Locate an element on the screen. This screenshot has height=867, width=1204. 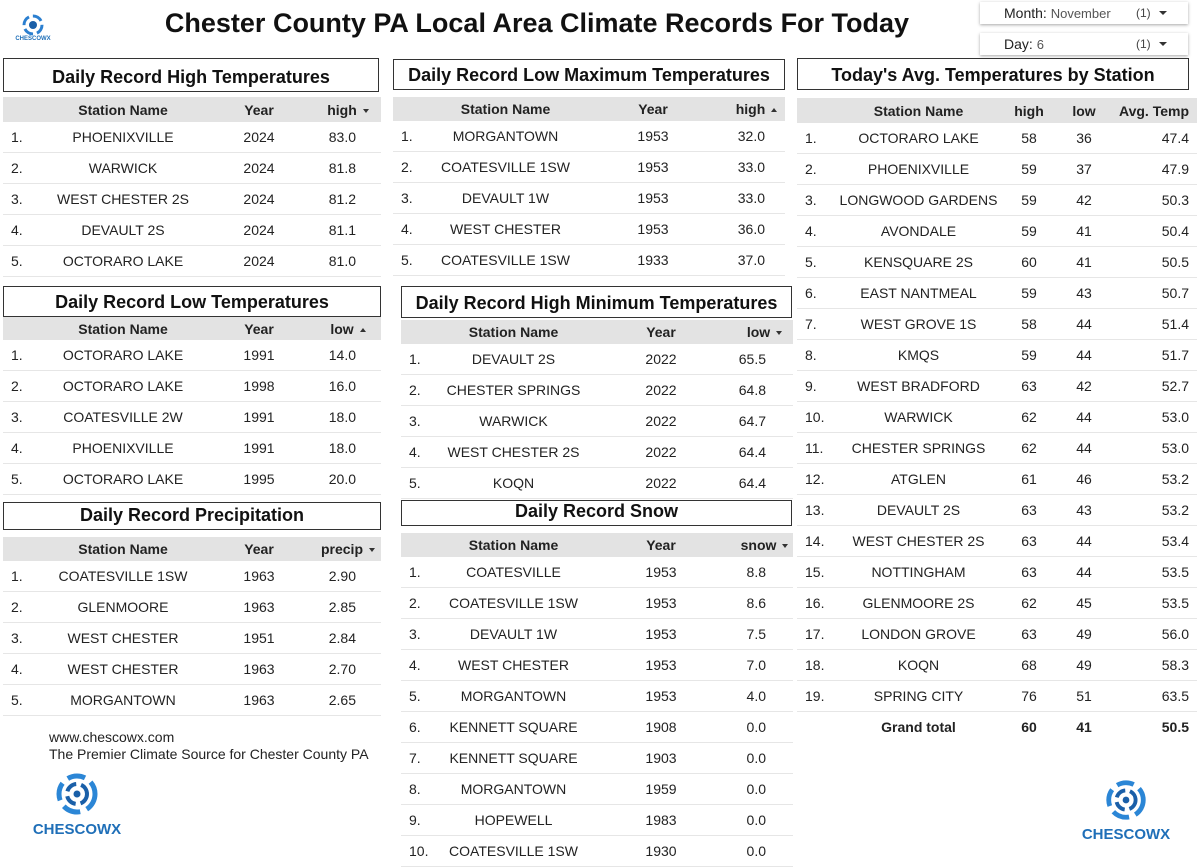
table-cell: WARWICK is located at coordinates (918, 417).